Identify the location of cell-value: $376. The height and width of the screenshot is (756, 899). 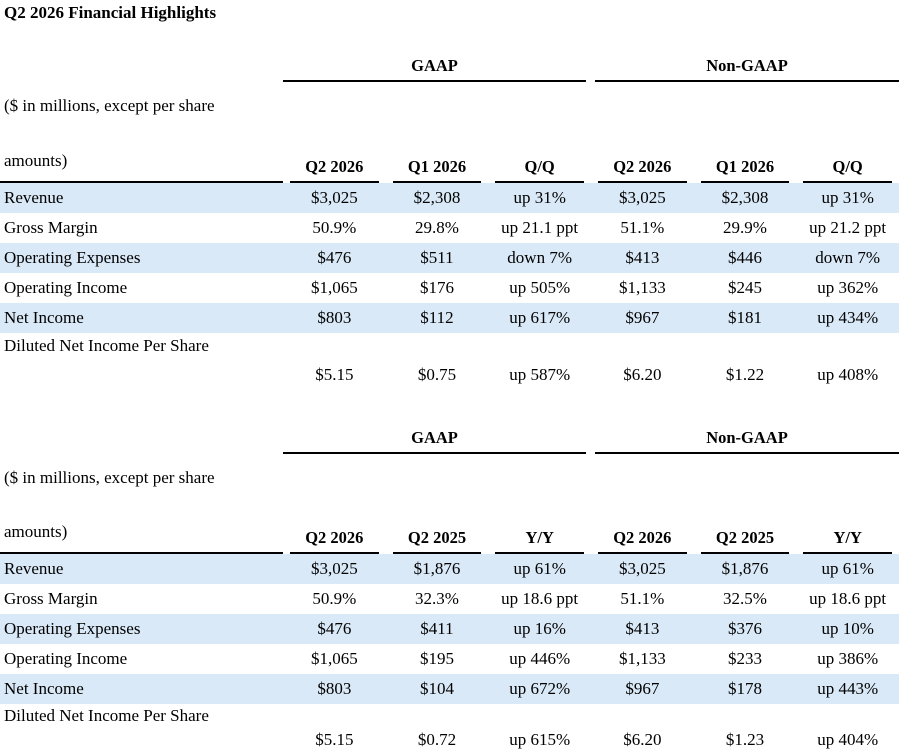
(744, 628).